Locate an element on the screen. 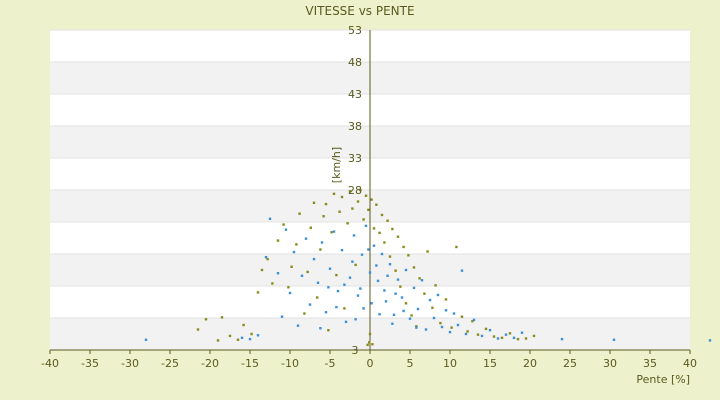 This screenshot has width=720, height=400. y-tick-label: 38 is located at coordinates (355, 126).